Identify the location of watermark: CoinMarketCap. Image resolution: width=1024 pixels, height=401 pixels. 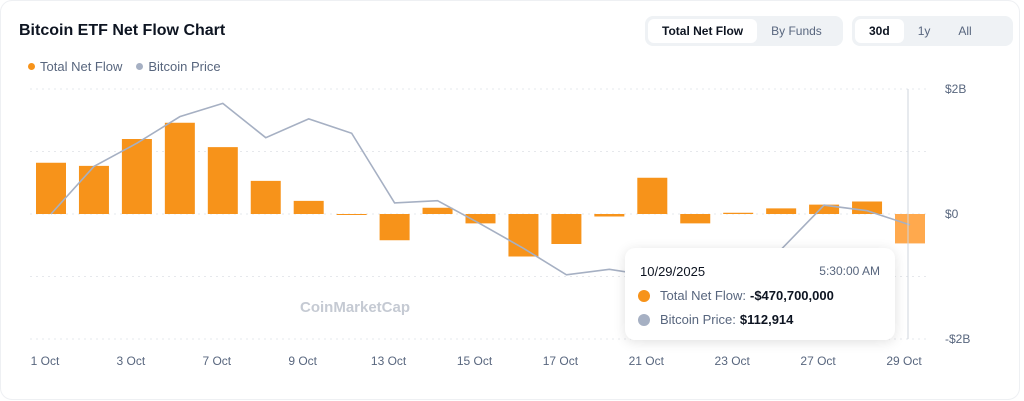
(355, 307).